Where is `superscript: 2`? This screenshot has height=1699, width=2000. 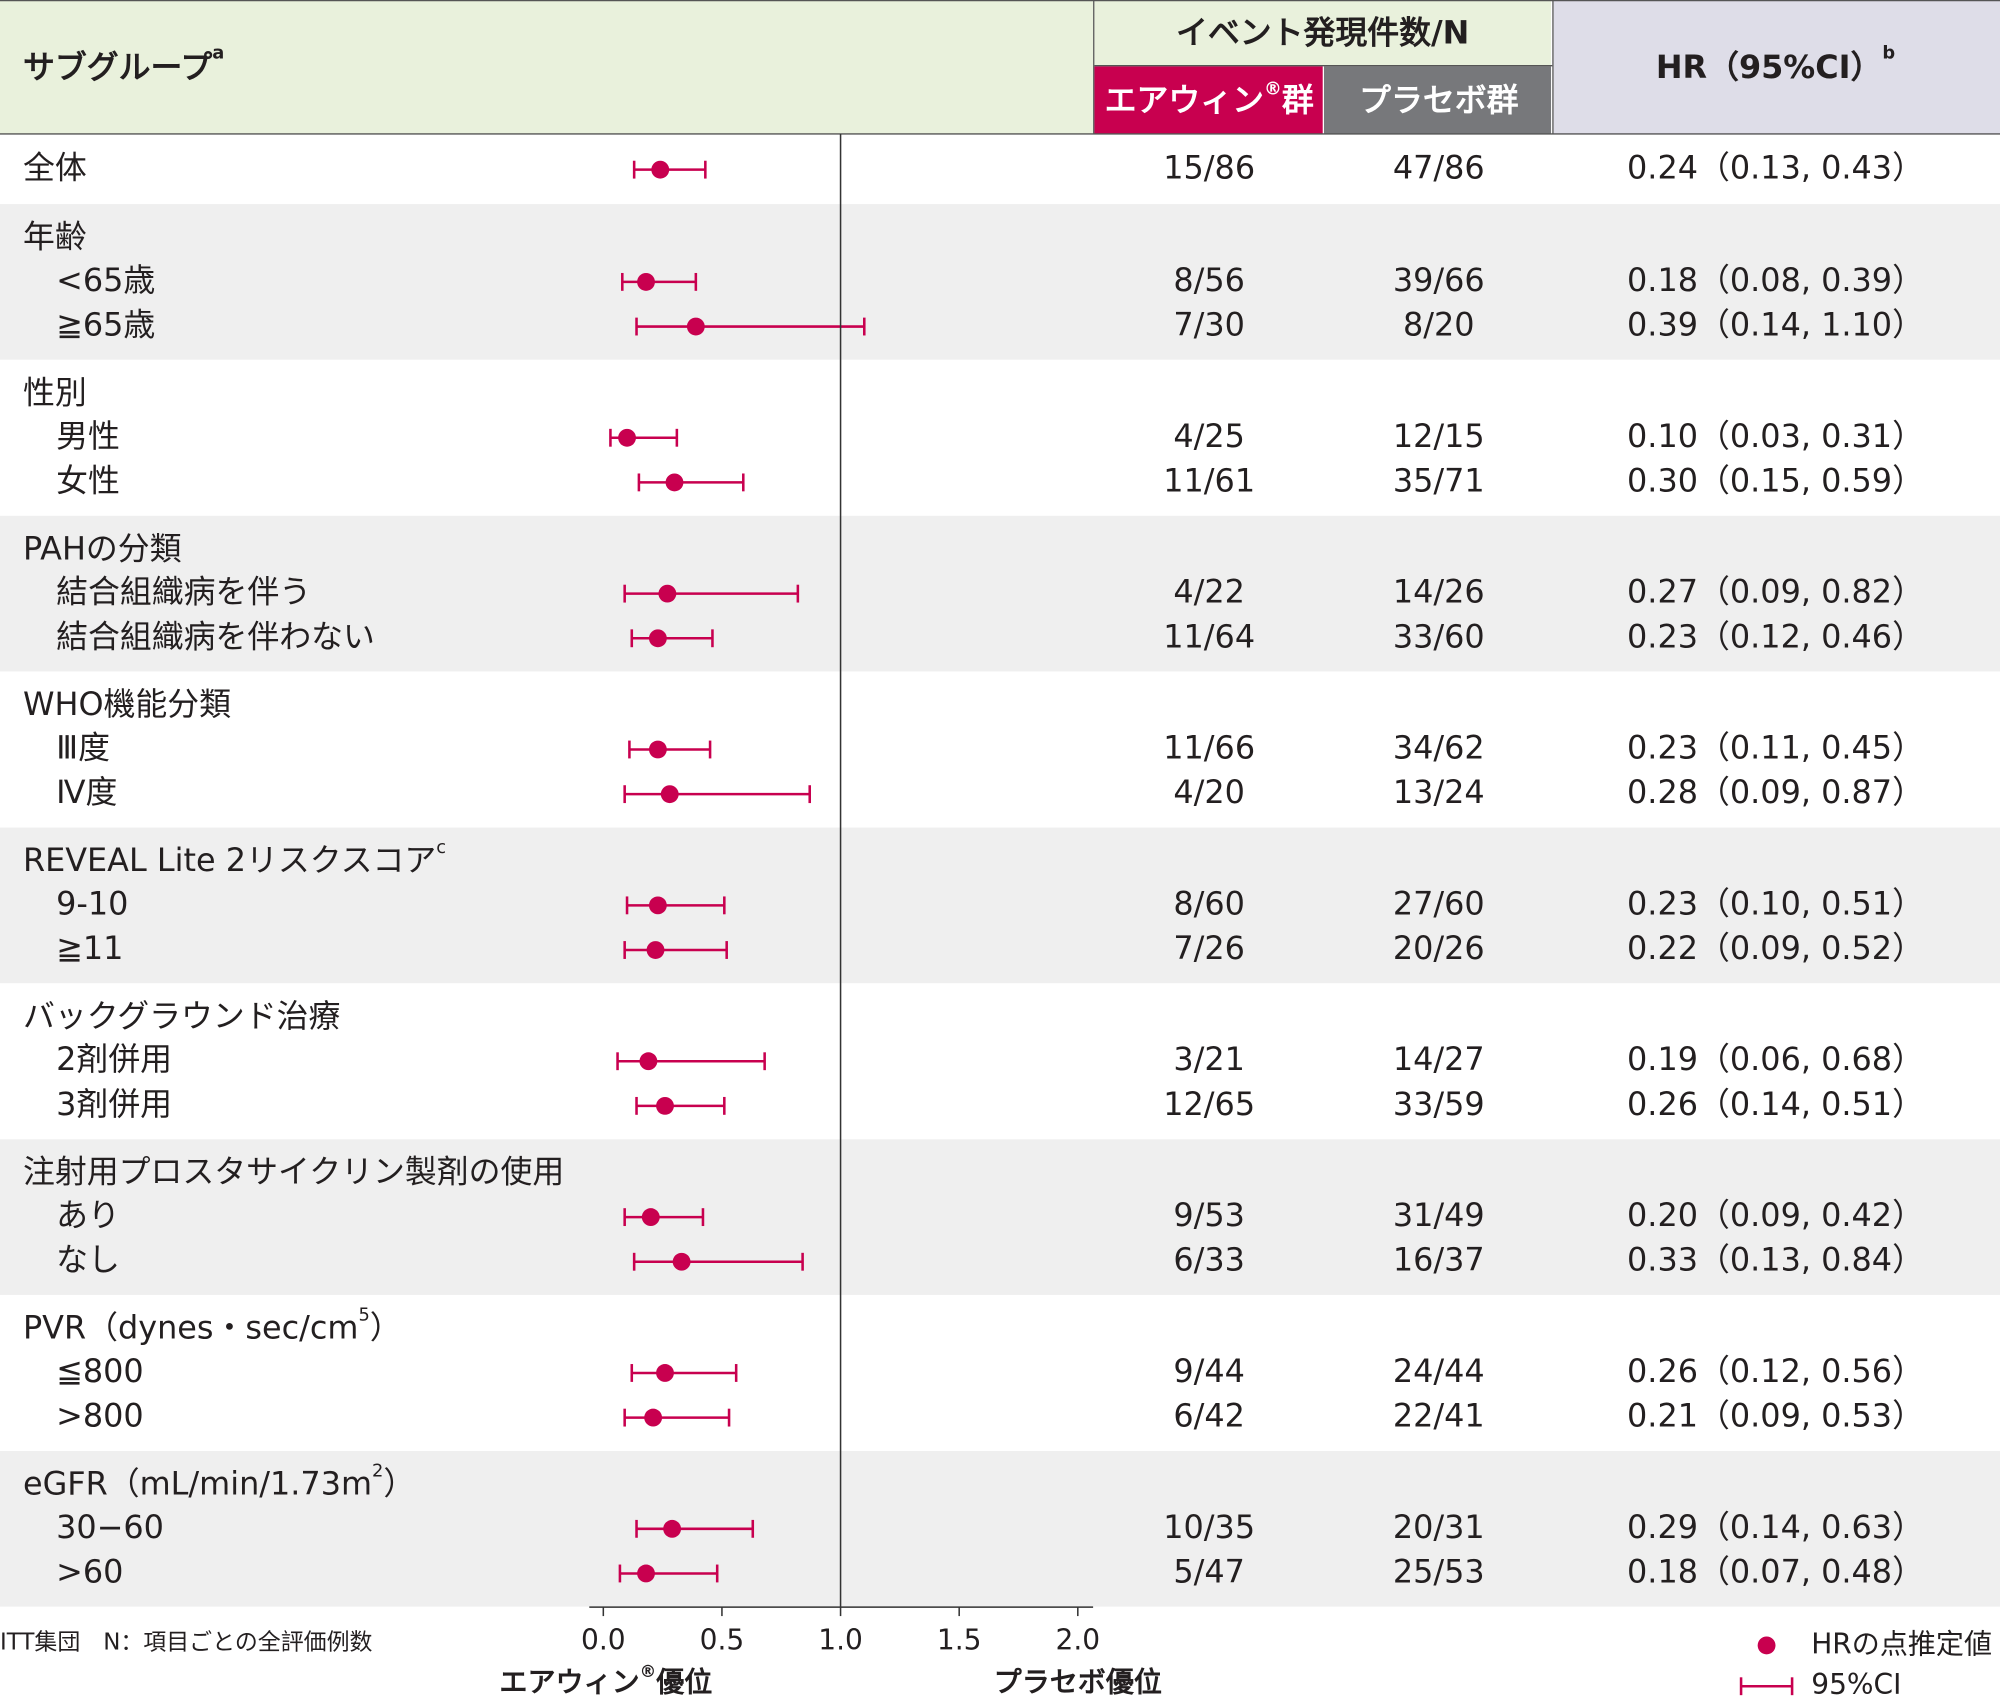
superscript: 2 is located at coordinates (377, 1470).